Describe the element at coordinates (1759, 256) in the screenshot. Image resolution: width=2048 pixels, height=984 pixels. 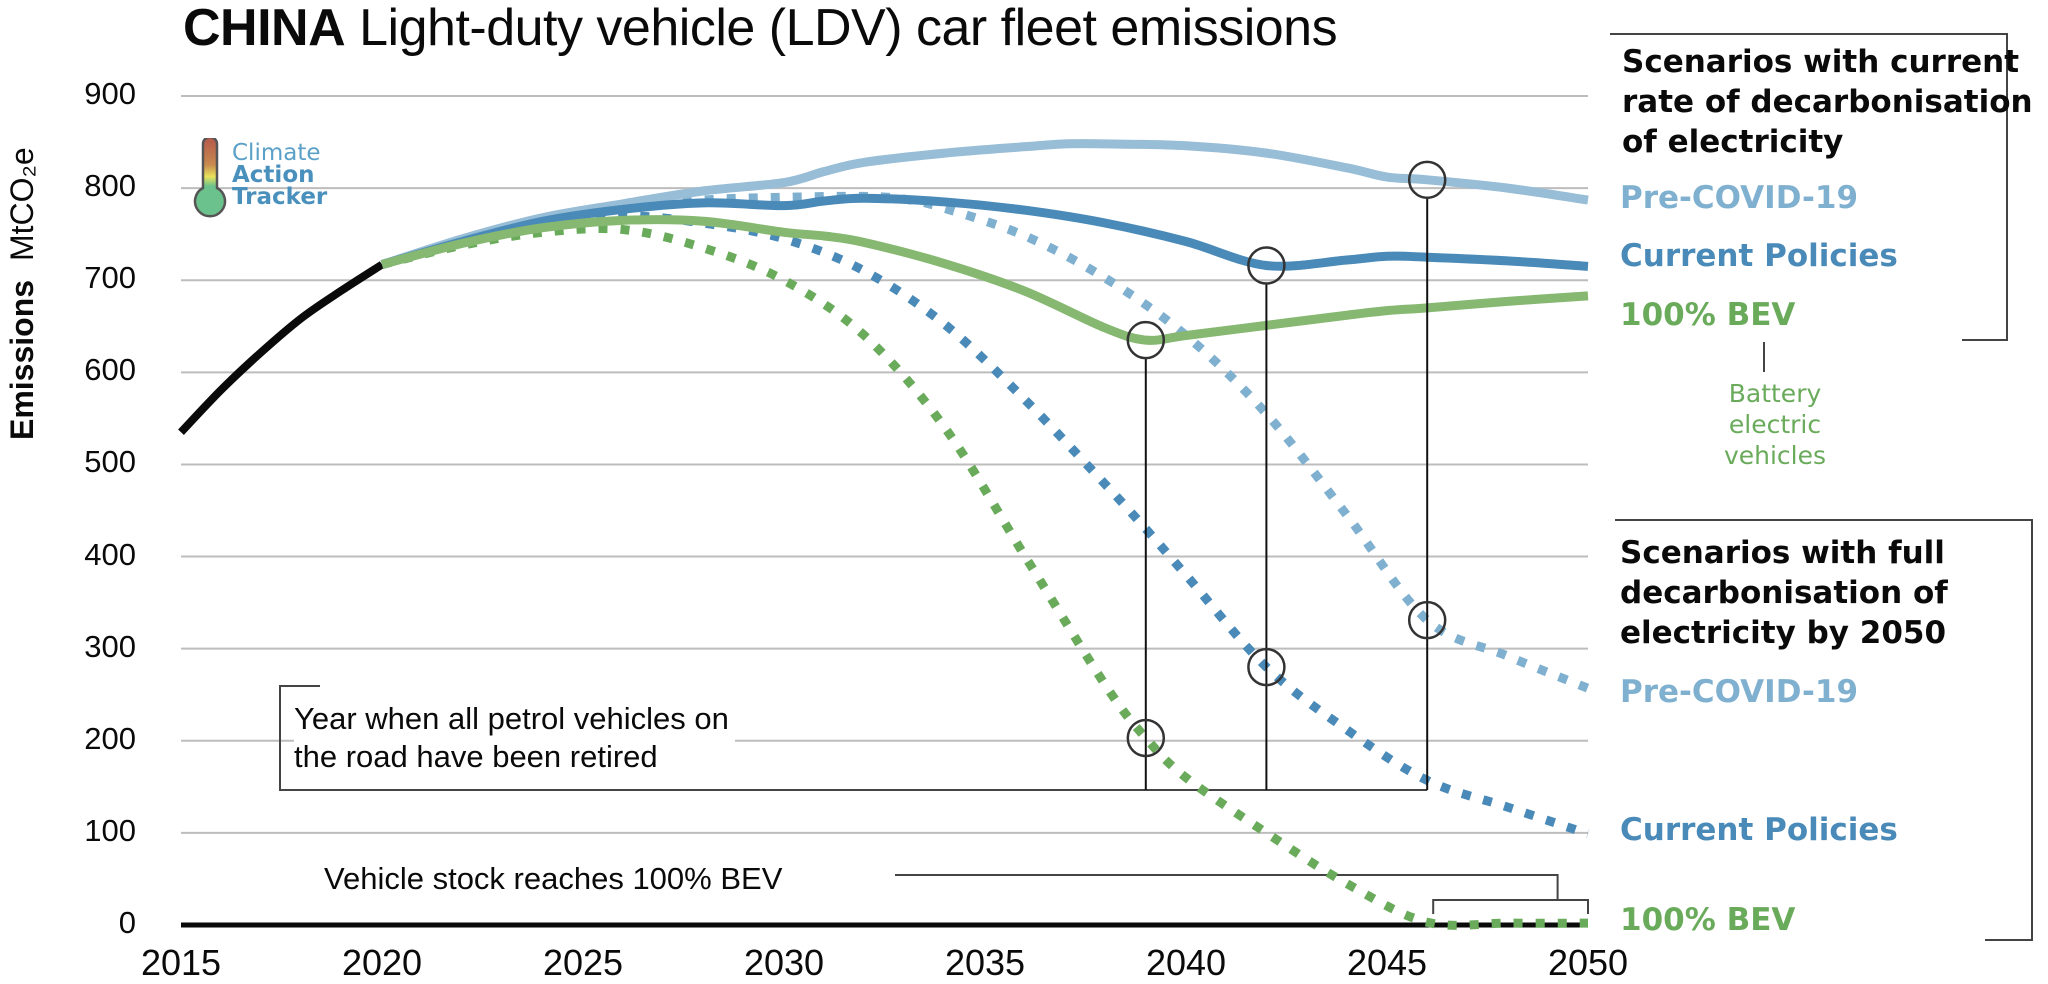
I see `legend-group1-current-policies: Current Policies` at that location.